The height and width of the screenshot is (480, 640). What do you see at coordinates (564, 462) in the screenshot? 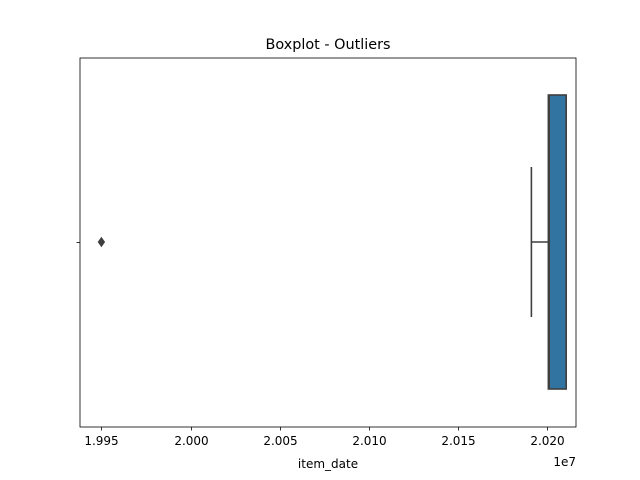
I see `x-axis-offset-text: 1e7` at bounding box center [564, 462].